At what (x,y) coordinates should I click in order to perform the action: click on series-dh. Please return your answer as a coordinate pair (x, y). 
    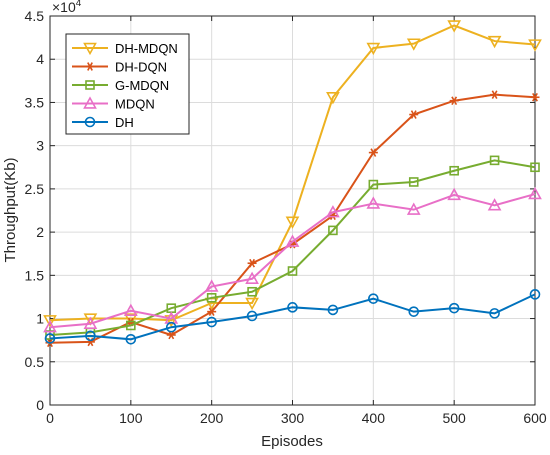
    Looking at the image, I should click on (292, 317).